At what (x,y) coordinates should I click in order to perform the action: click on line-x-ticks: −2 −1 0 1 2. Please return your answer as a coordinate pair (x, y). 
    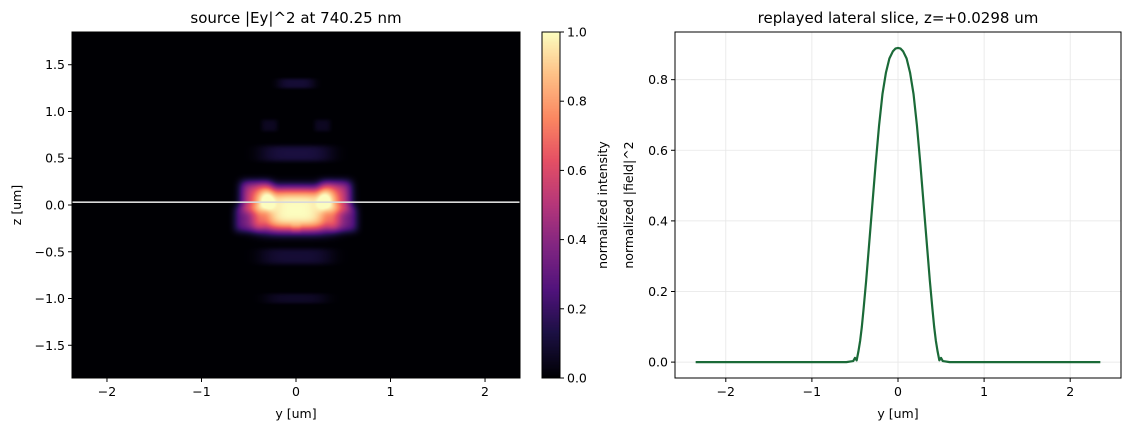
    Looking at the image, I should click on (895, 388).